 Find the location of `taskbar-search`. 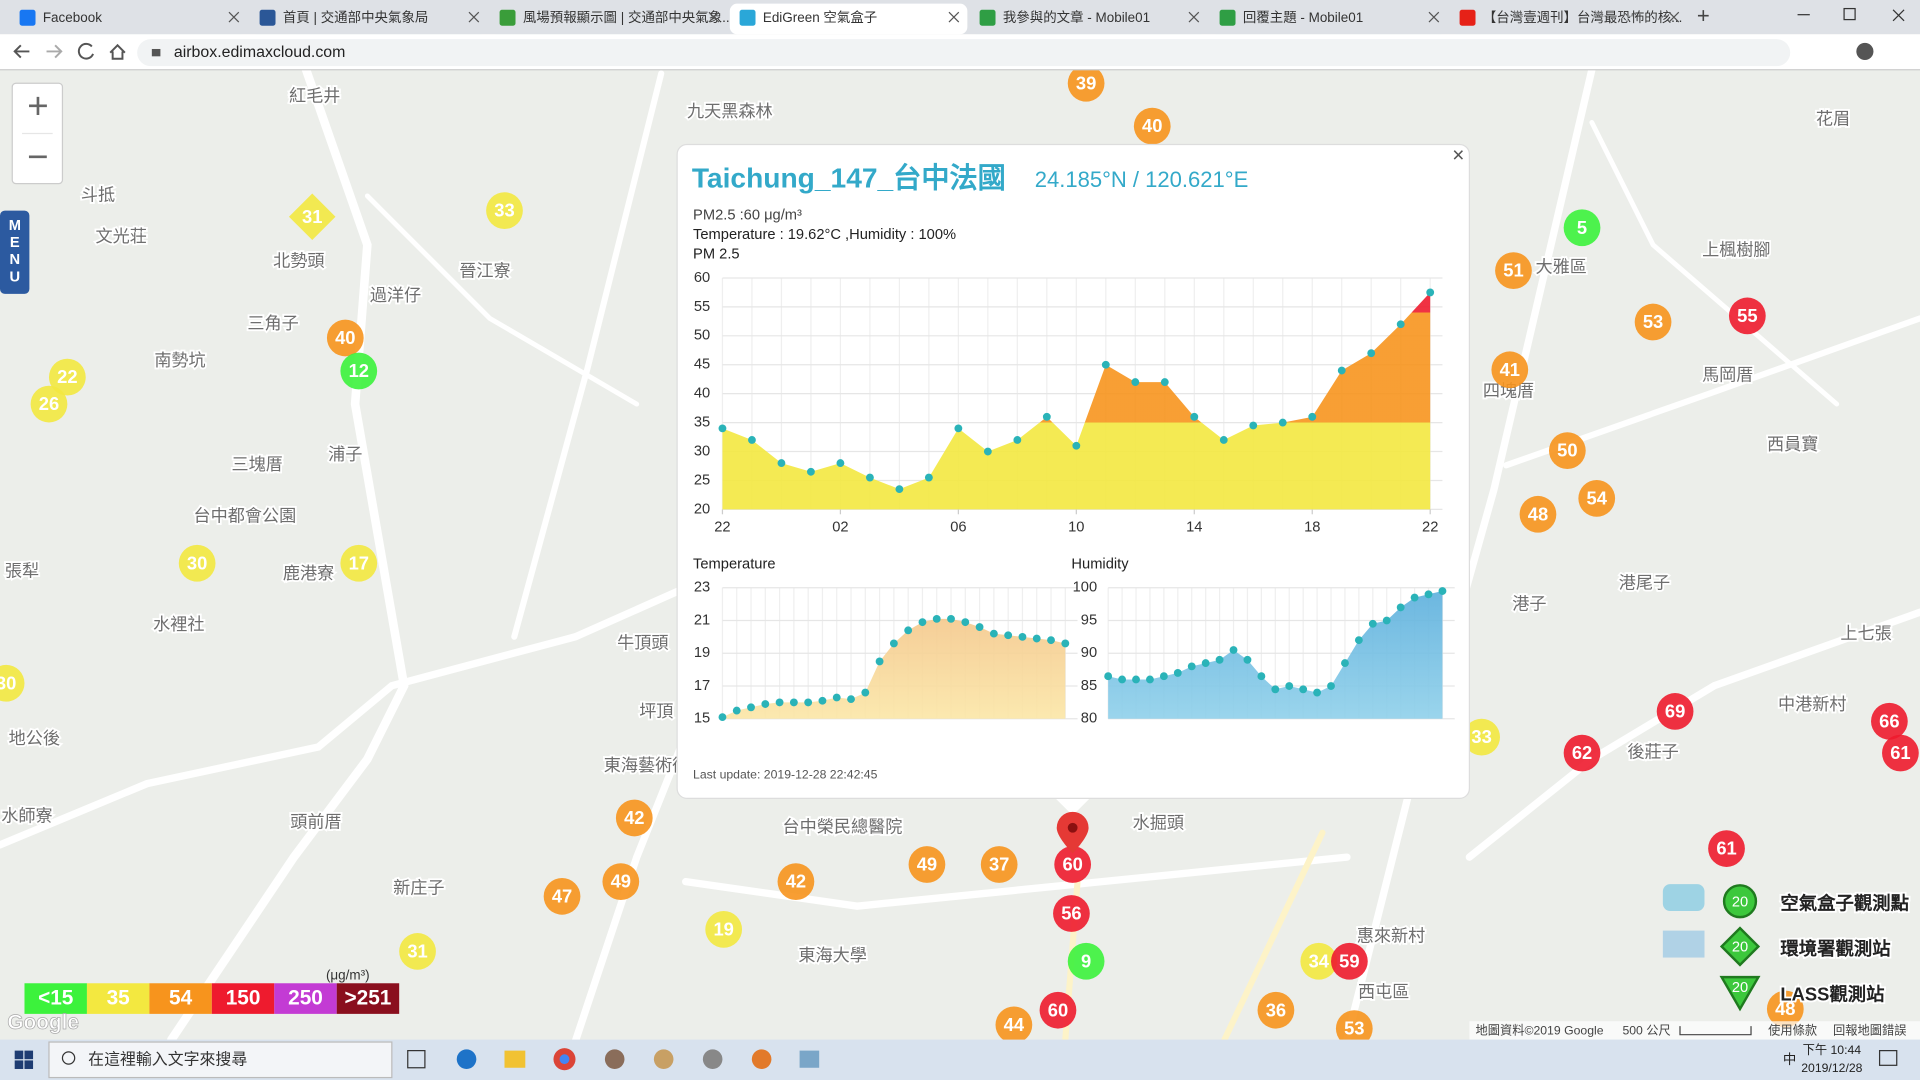

taskbar-search is located at coordinates (220, 1060).